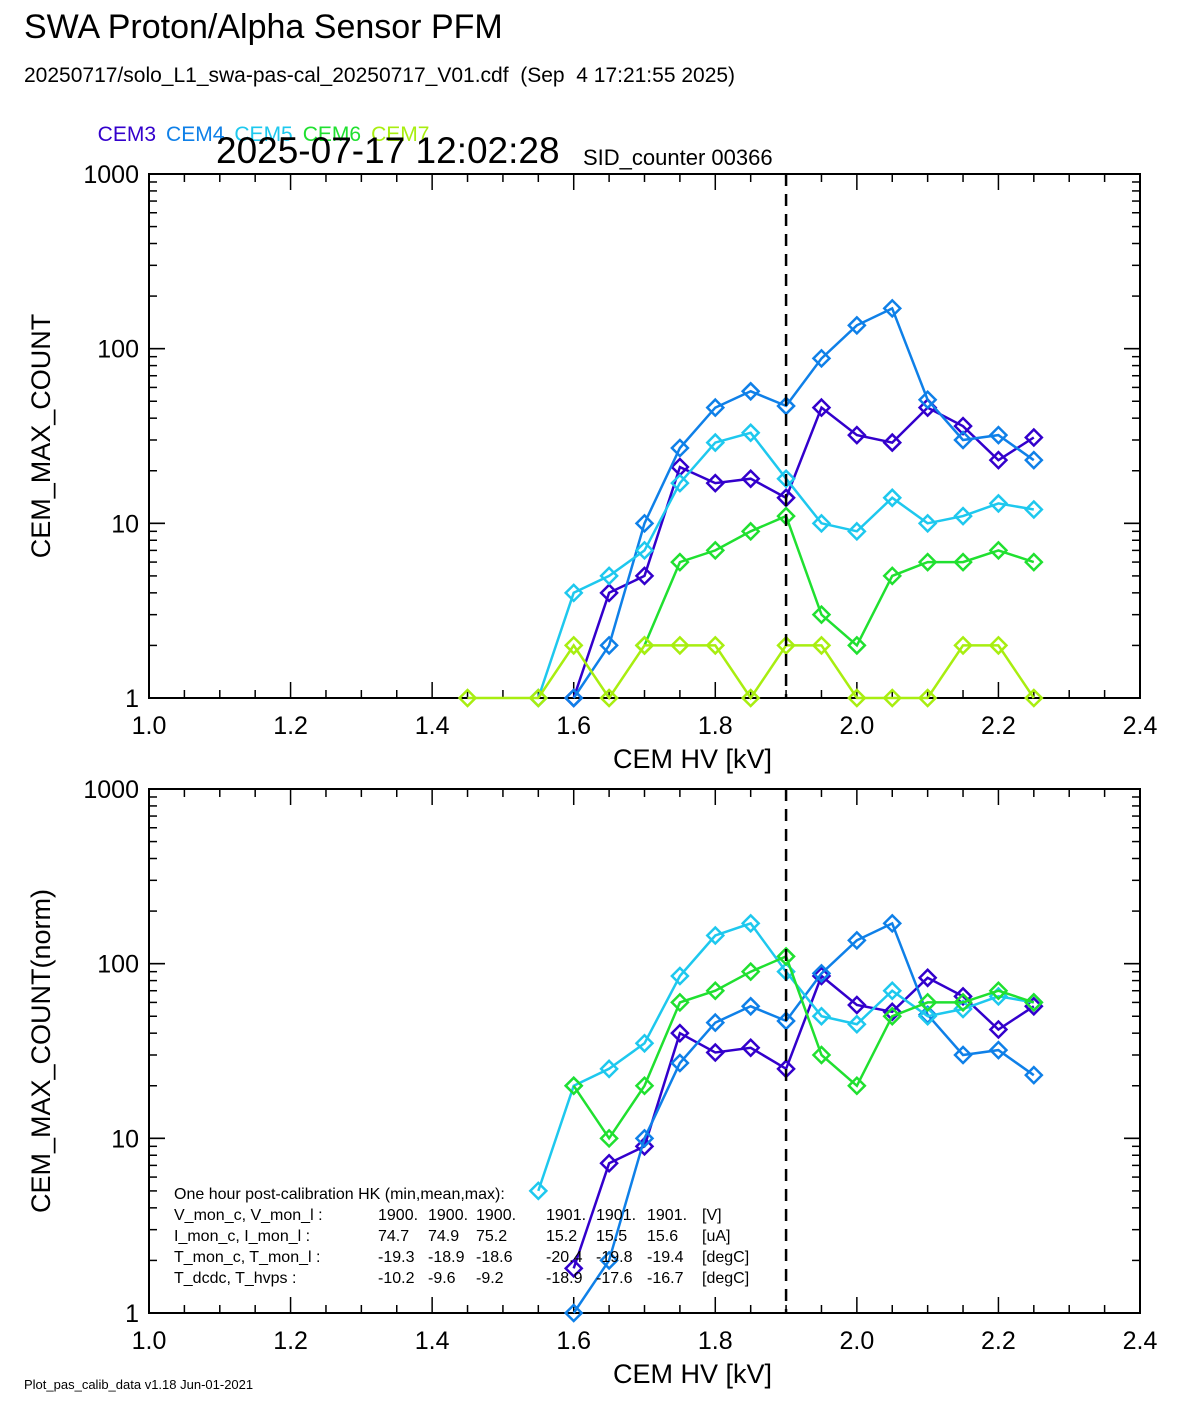 This screenshot has height=1411, width=1201. I want to click on hk-row-value: 15.6, so click(662, 1236).